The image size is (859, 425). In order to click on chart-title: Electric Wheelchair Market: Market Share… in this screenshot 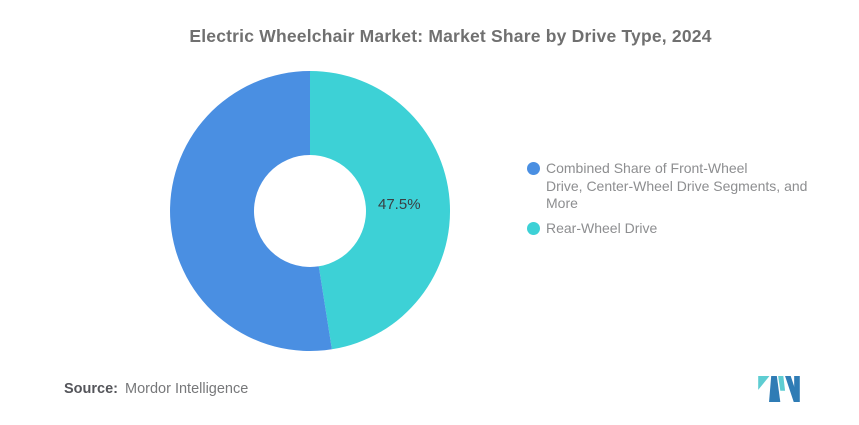, I will do `click(450, 36)`.